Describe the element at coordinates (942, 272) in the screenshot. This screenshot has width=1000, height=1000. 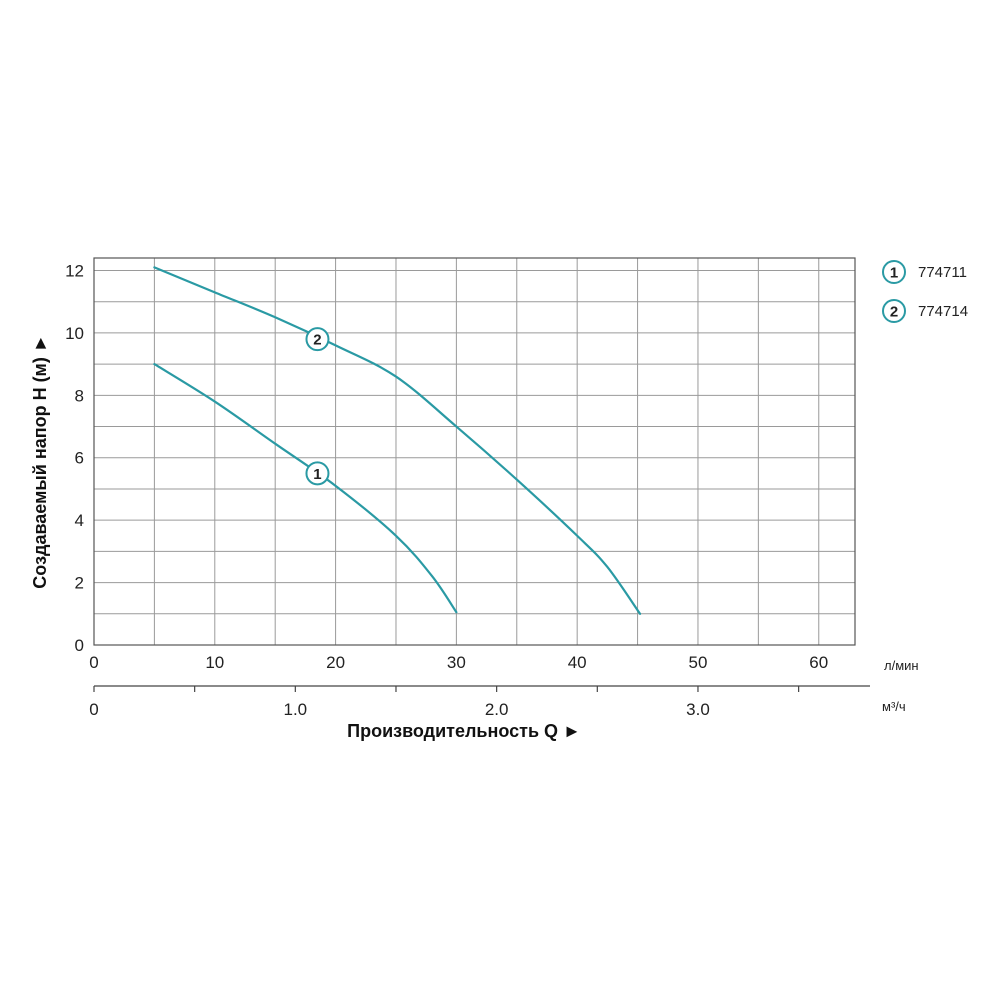
I see `legend-label: 774711` at that location.